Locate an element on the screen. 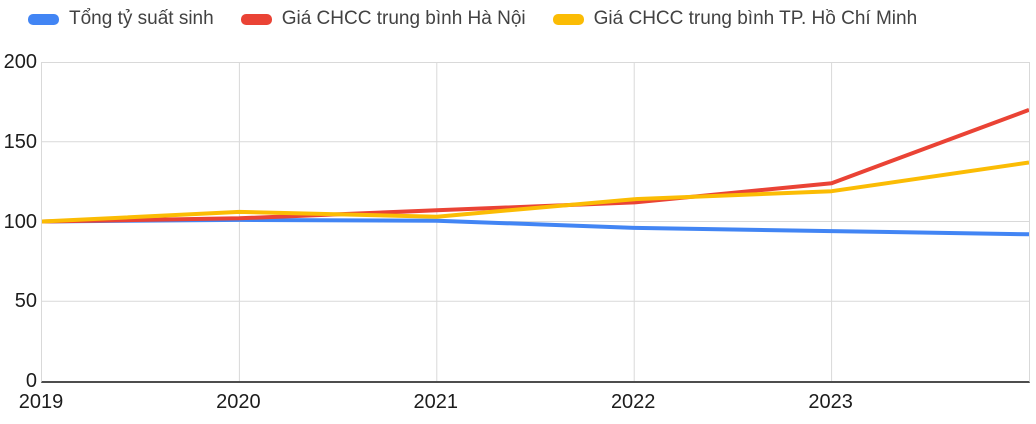  y-tick-label: 200 is located at coordinates (20, 62).